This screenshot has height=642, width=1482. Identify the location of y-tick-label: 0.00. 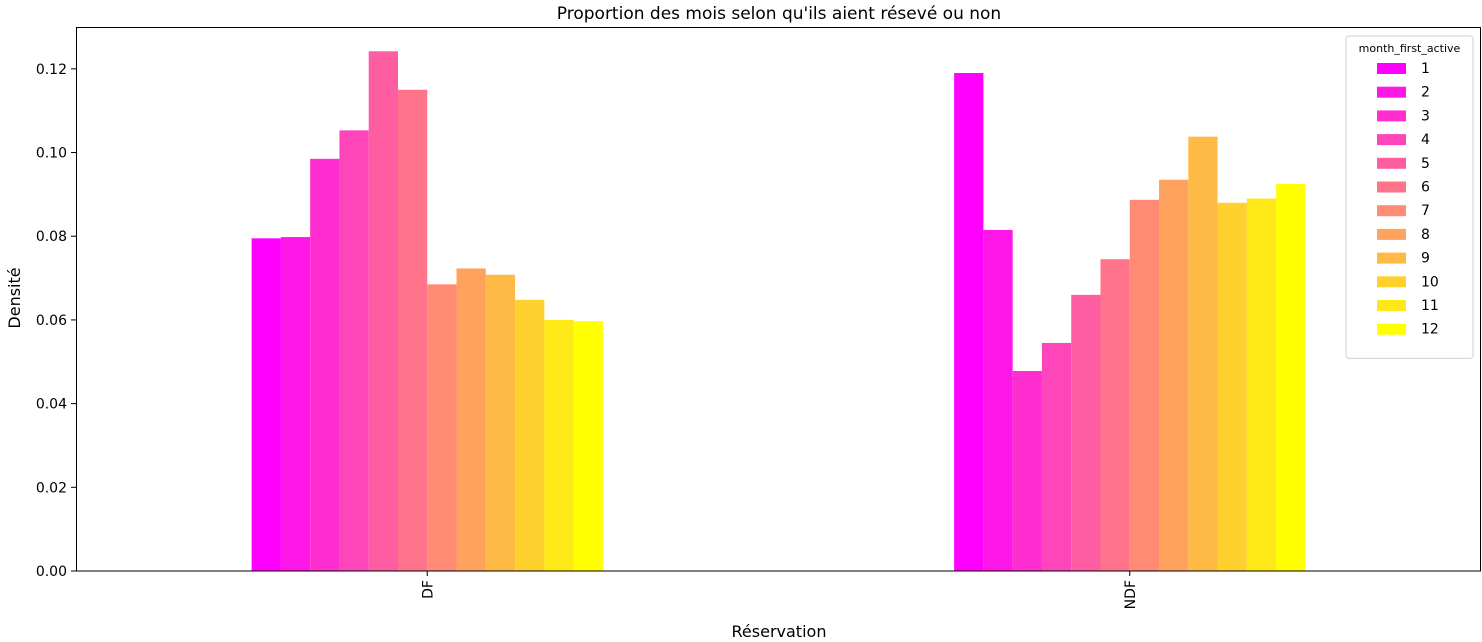
(51, 572).